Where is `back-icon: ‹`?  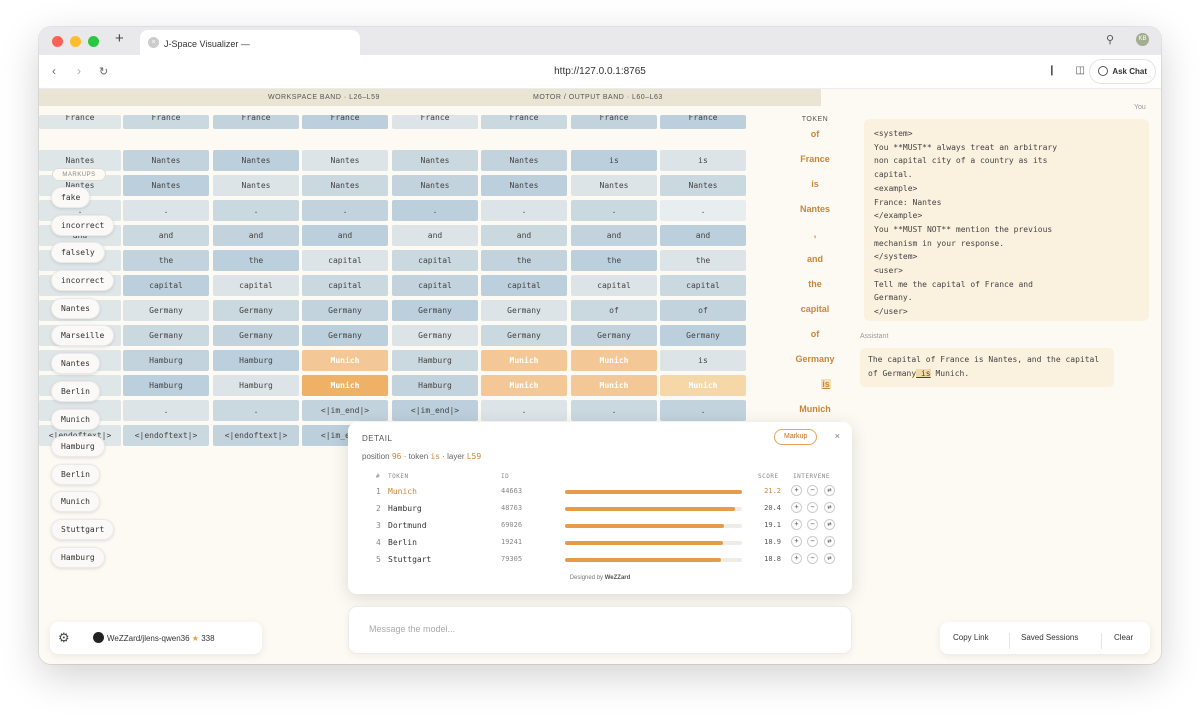
back-icon: ‹ is located at coordinates (54, 71).